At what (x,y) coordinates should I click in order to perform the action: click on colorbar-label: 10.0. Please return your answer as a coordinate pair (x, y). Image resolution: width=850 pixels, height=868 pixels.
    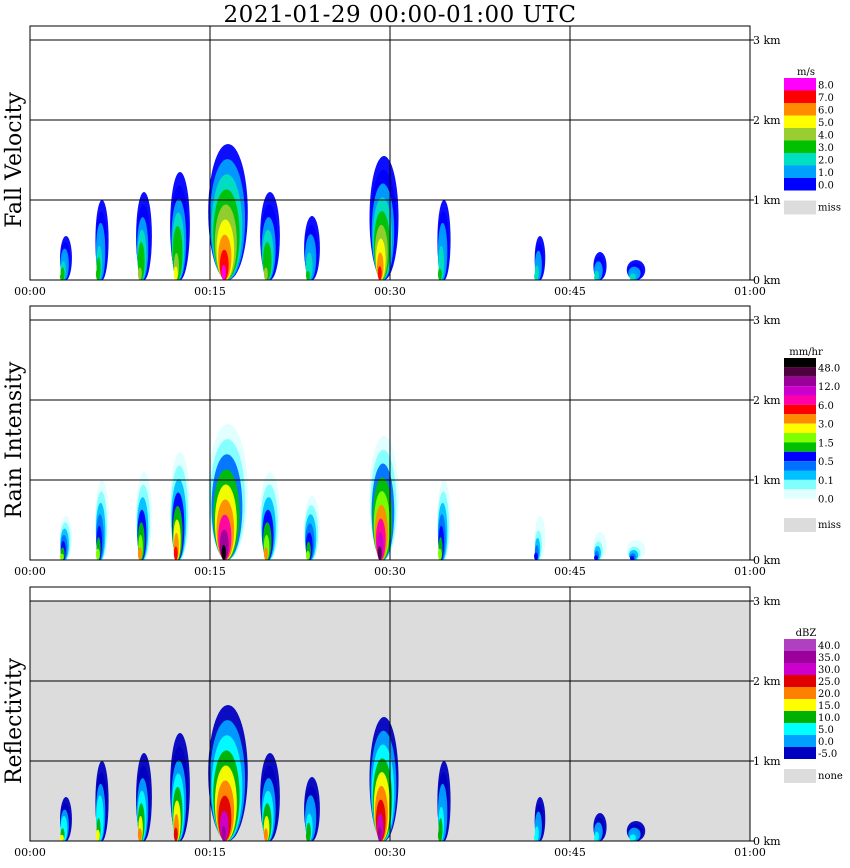
    Looking at the image, I should click on (829, 718).